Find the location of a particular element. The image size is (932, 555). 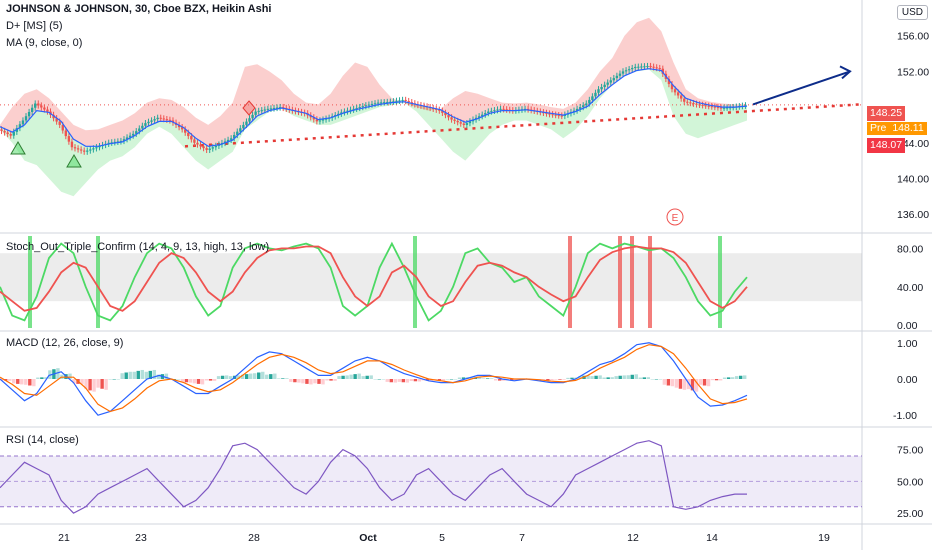

buy-signal-triangle is located at coordinates (74, 161).